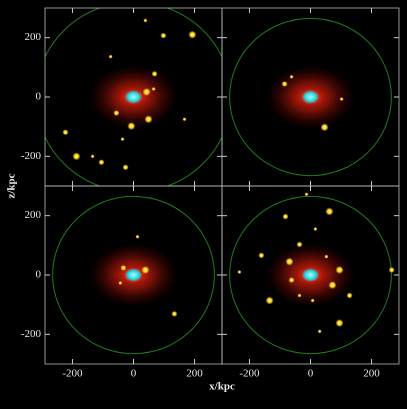 The image size is (407, 409). Describe the element at coordinates (12, 185) in the screenshot. I see `y-axis-label: z/kpc` at that location.